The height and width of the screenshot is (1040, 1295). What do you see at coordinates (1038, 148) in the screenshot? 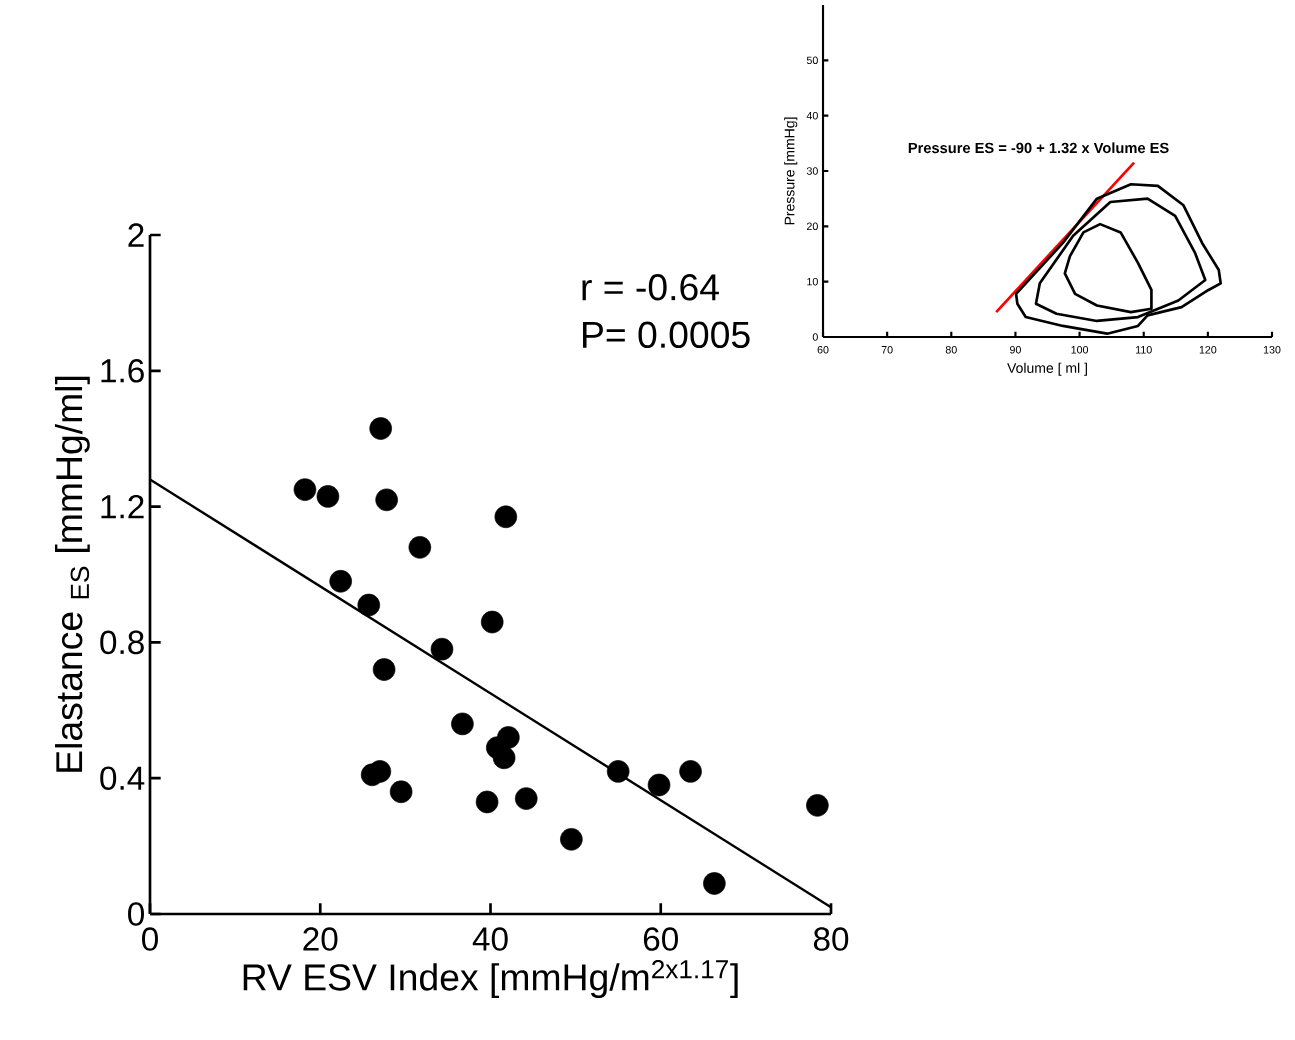
I see `annotation: Pressure ES = -90 + 1.32 x Volume ES` at bounding box center [1038, 148].